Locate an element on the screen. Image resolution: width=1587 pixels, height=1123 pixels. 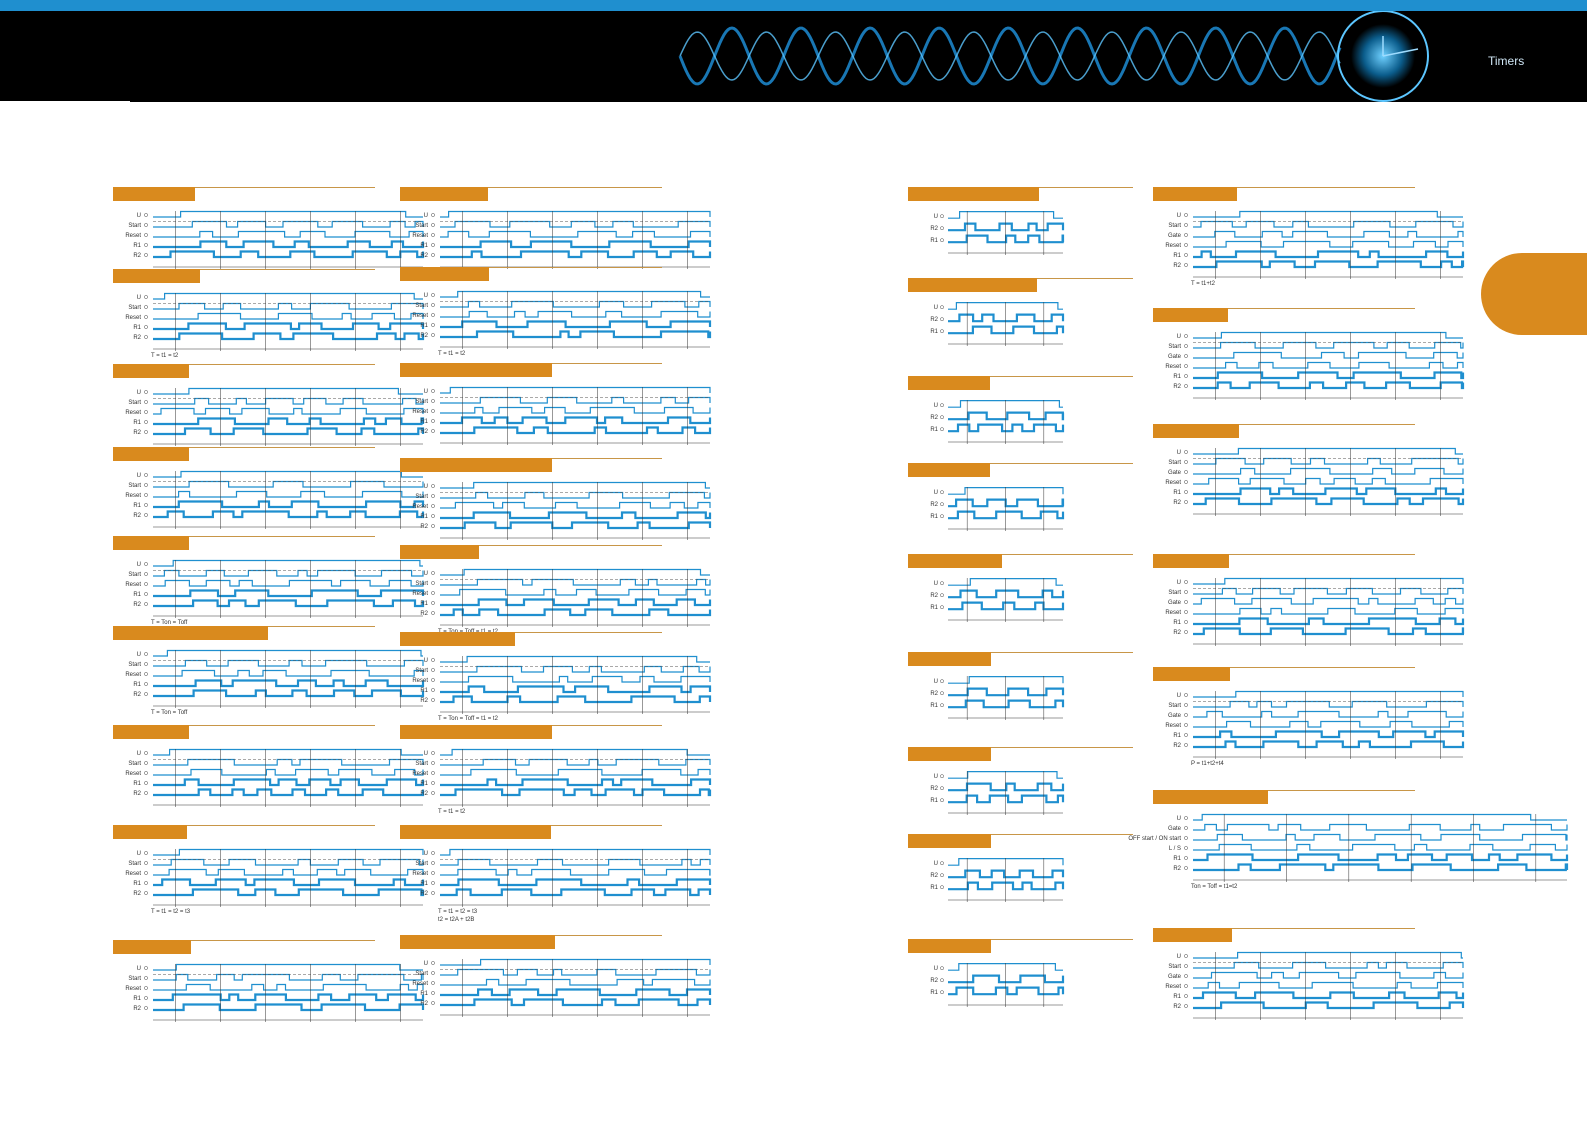
formula-note: Ton = Toff = t1=t2 is located at coordinates (1214, 887).